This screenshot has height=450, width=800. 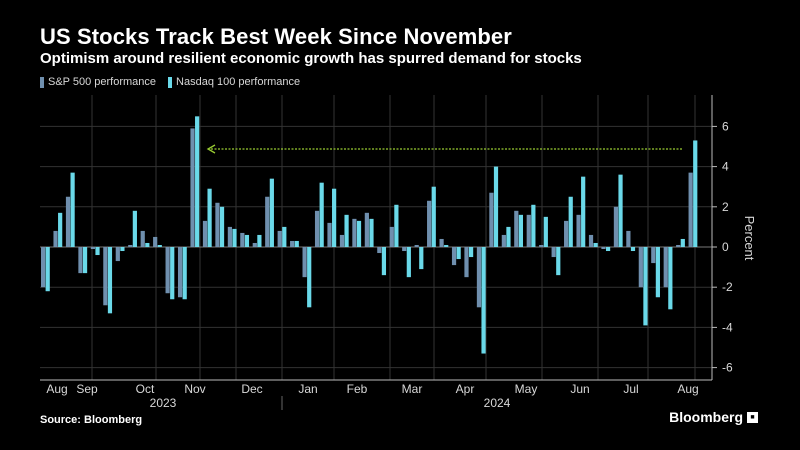 What do you see at coordinates (91, 420) in the screenshot?
I see `source-note: Source: Bloomberg` at bounding box center [91, 420].